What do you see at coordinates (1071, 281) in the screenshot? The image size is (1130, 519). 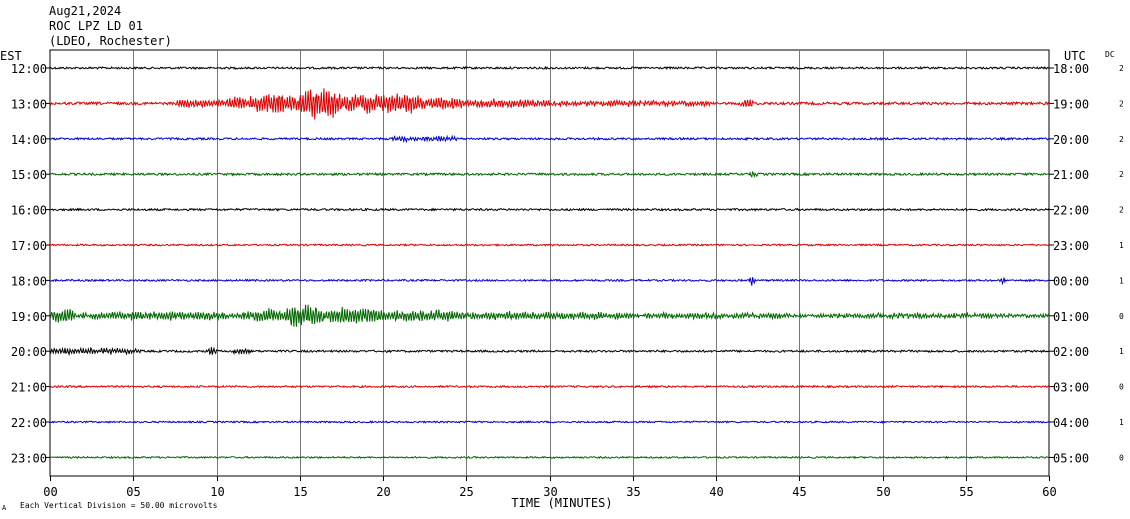 I see `utc-hour-label: 00:00` at bounding box center [1071, 281].